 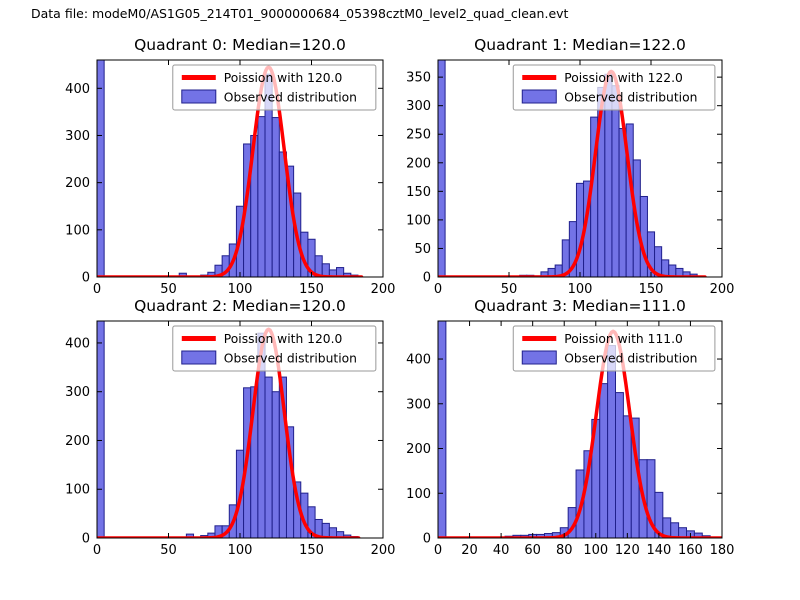 What do you see at coordinates (418, 78) in the screenshot?
I see `y-tick-label: 350` at bounding box center [418, 78].